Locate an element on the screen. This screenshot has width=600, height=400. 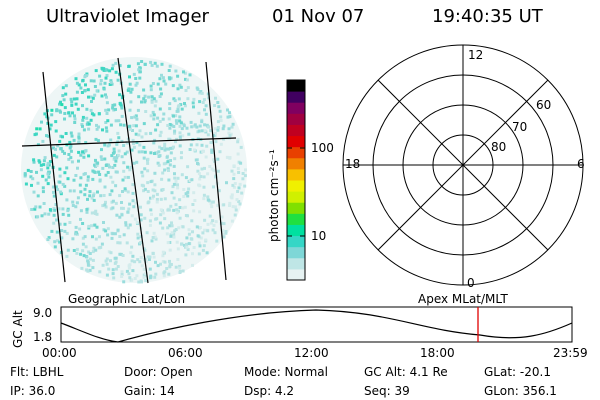
time-tick-1800: 18:00 is located at coordinates (437, 353).